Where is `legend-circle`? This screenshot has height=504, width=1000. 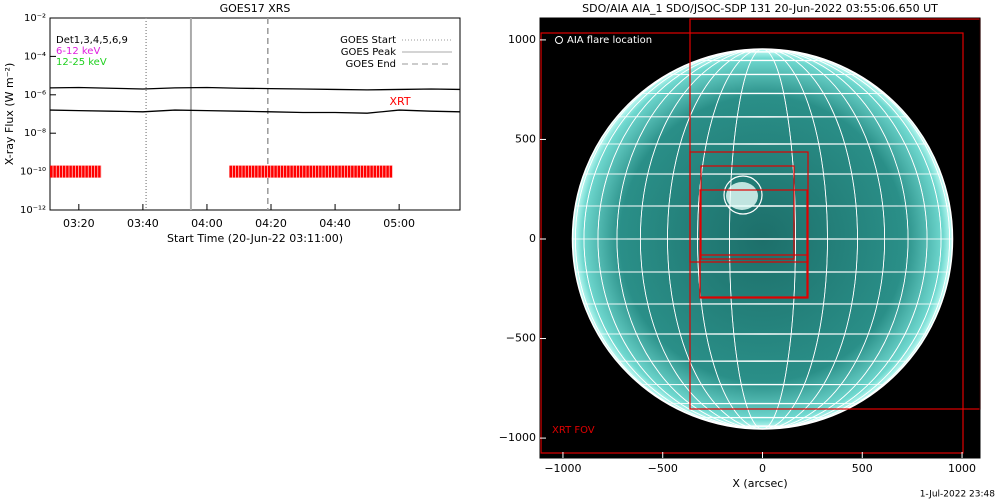 legend-circle is located at coordinates (559, 40).